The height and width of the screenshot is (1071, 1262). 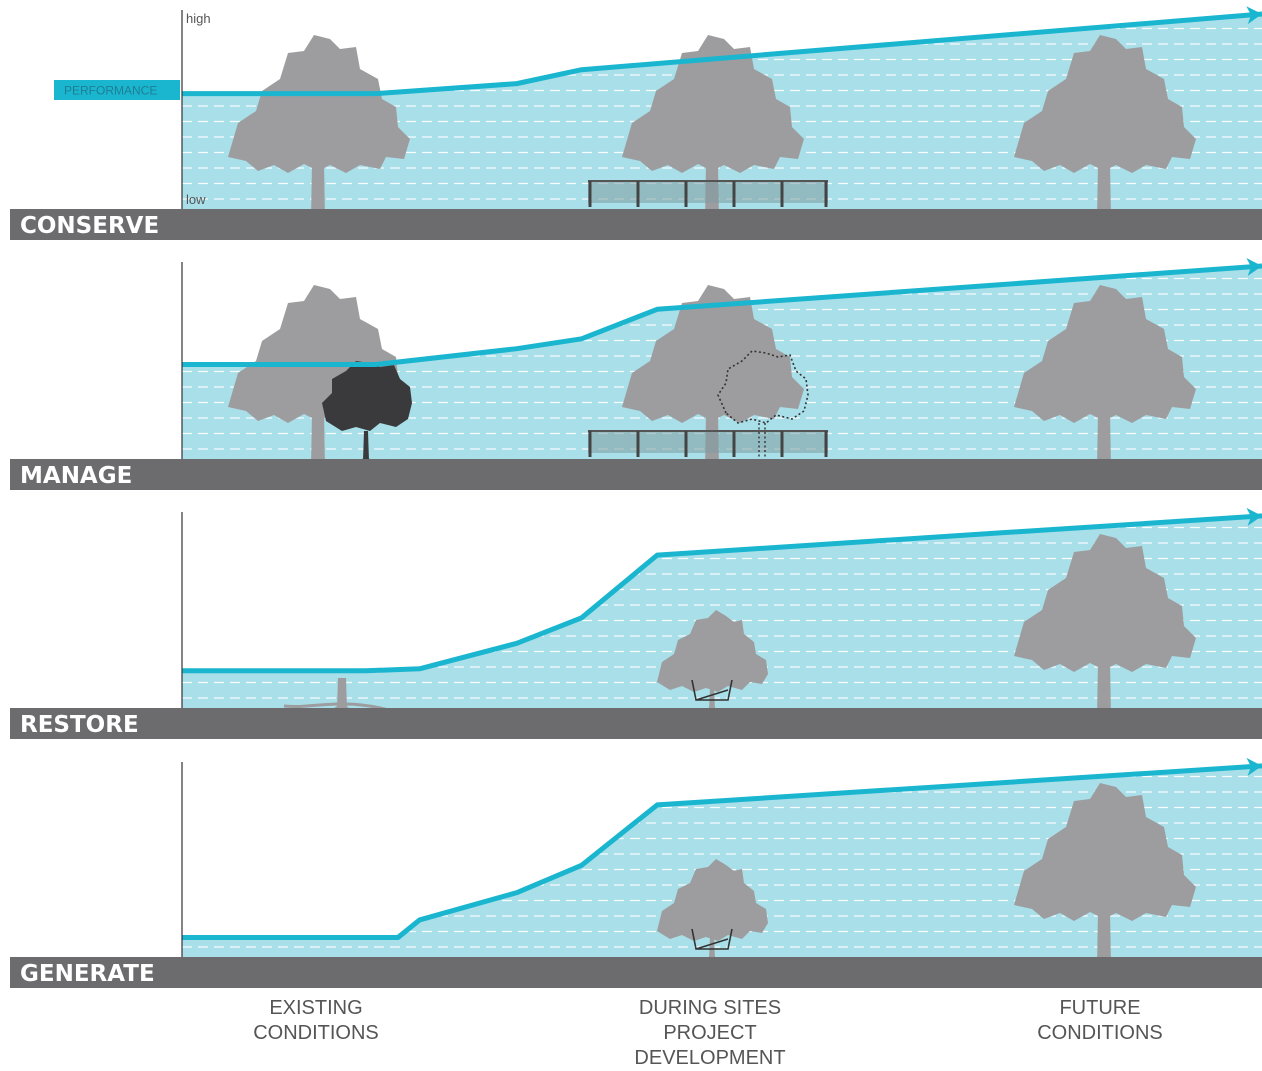 I want to click on stage-label-during: DURING SITES PROJECT DEVELOPMENT, so click(x=710, y=1033).